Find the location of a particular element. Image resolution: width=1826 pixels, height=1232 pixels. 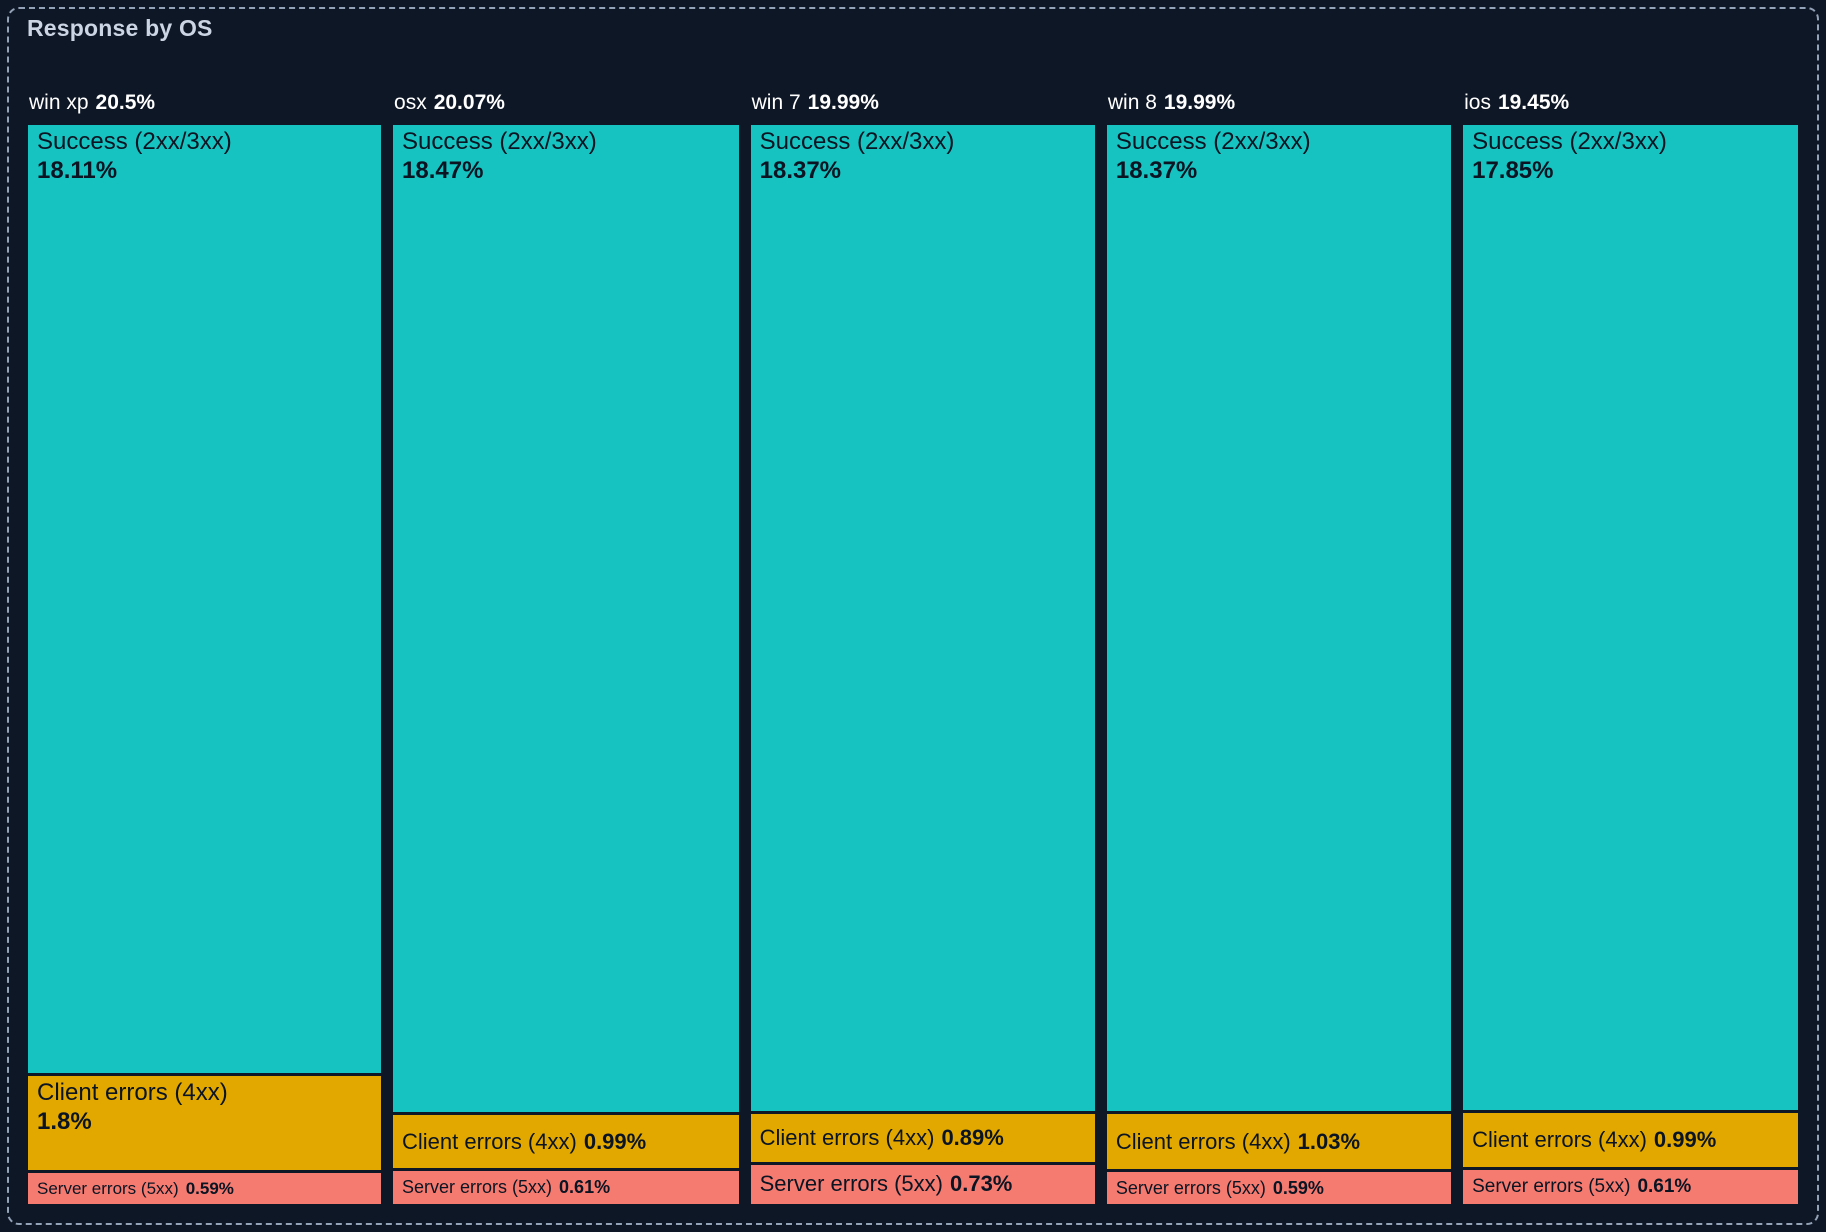

segment-value: 1.8% is located at coordinates (64, 1121).